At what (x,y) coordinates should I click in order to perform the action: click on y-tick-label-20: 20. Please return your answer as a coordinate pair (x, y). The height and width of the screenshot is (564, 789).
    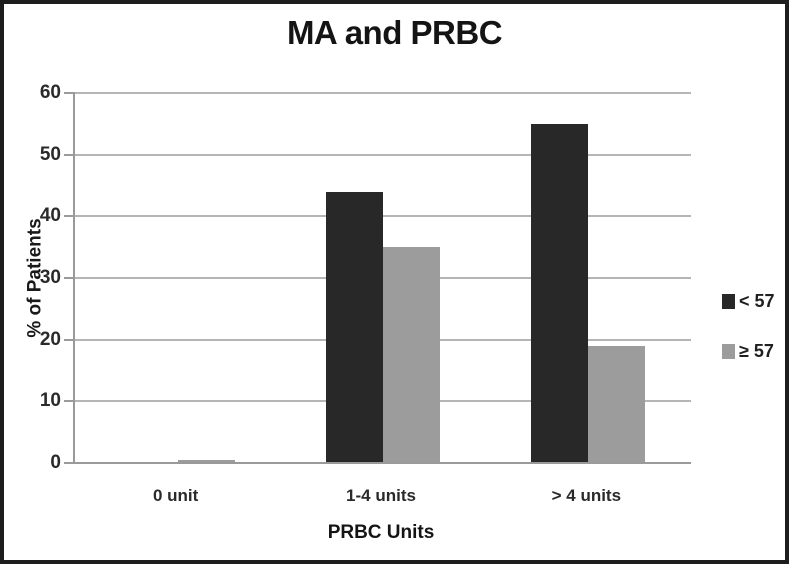
    Looking at the image, I should click on (50, 339).